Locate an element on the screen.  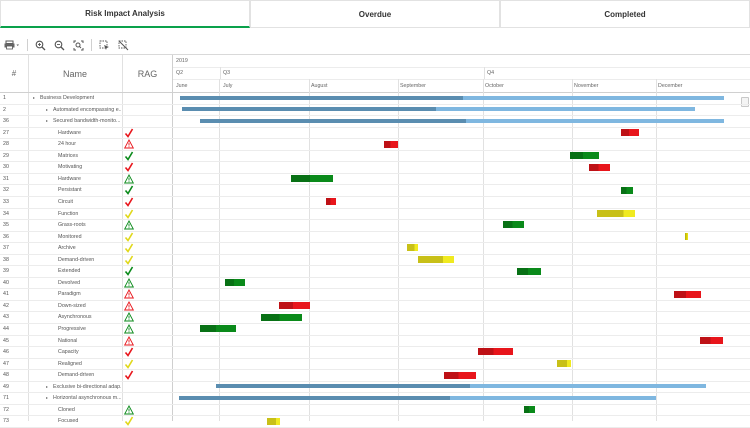
table-row: 47 Realigned is located at coordinates (86, 364).